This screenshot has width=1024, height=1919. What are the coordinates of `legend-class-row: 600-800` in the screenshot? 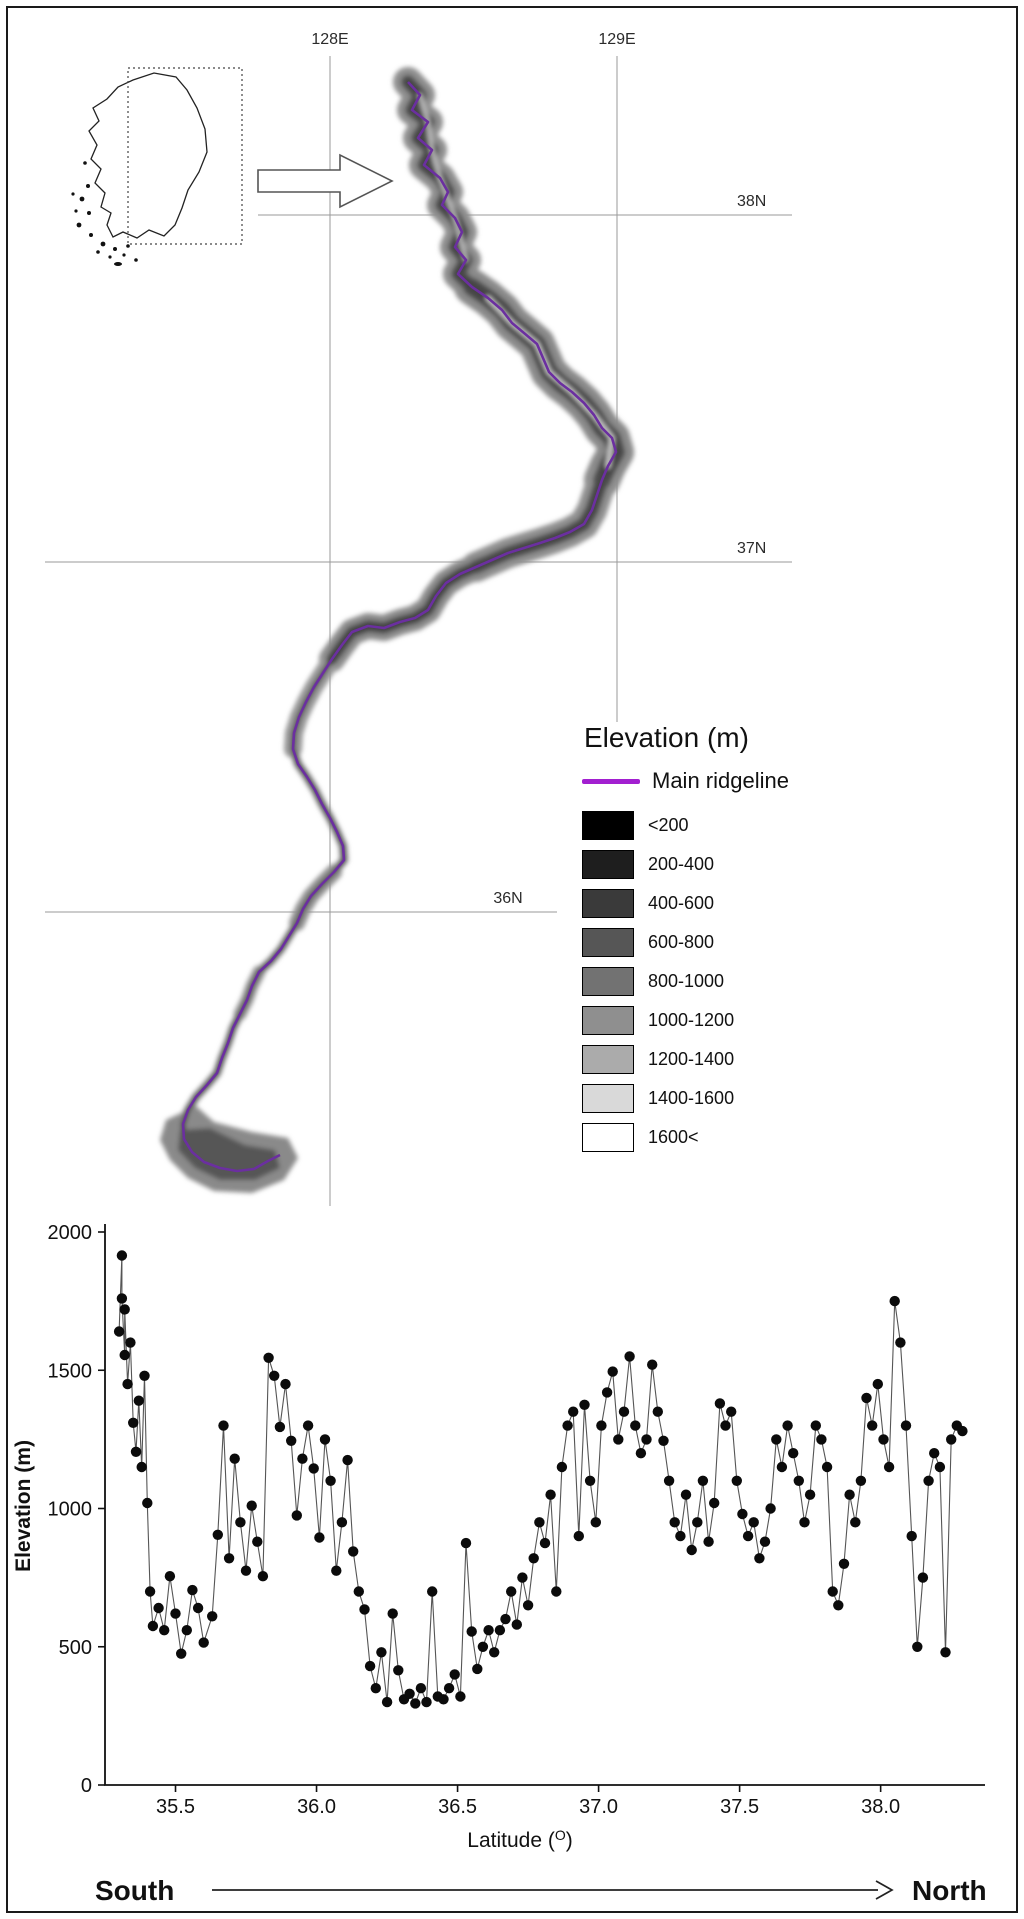 It's located at (732, 942).